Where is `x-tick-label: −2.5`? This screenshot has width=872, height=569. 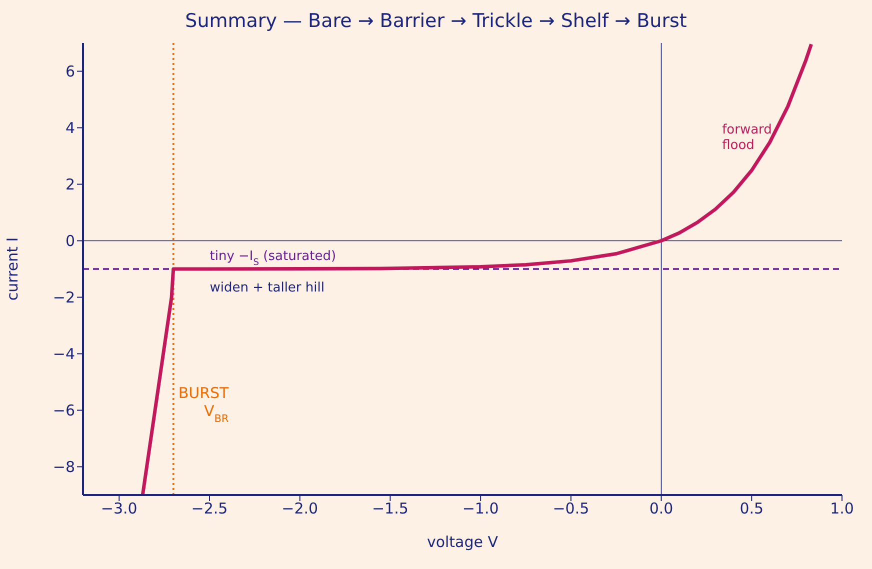
x-tick-label: −2.5 is located at coordinates (209, 509).